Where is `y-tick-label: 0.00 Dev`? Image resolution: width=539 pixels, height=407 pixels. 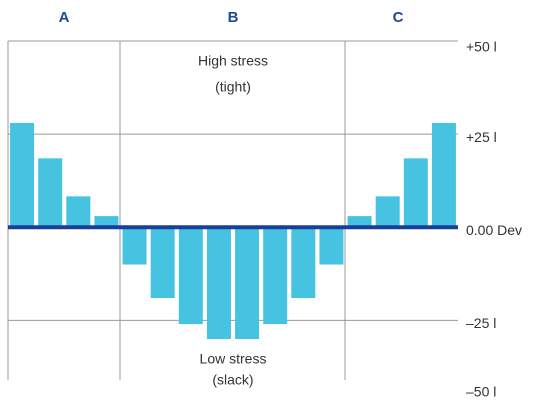 y-tick-label: 0.00 Dev is located at coordinates (494, 230).